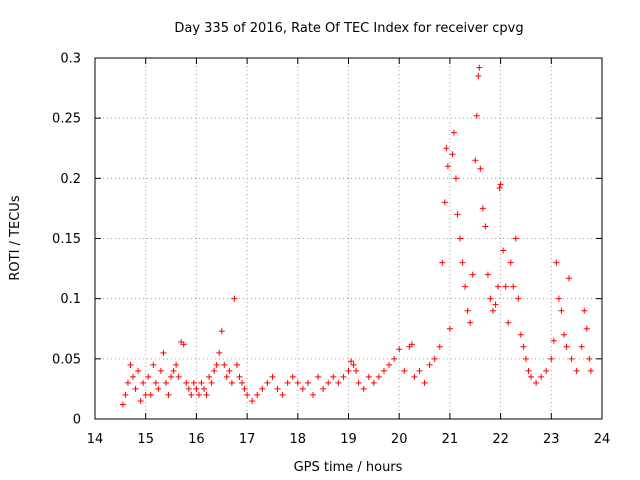  I want to click on x-tick-label: 15, so click(145, 439).